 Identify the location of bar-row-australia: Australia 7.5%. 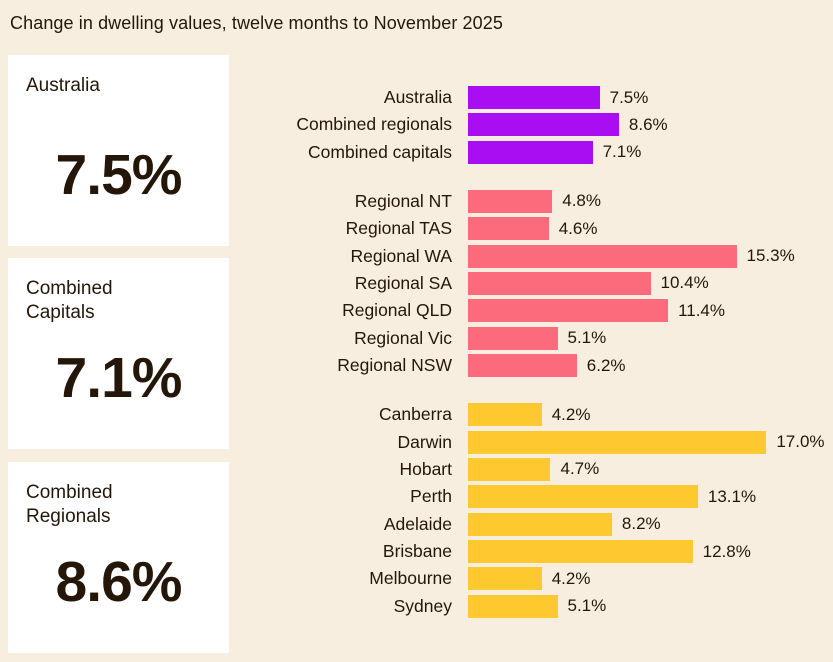
(540, 97).